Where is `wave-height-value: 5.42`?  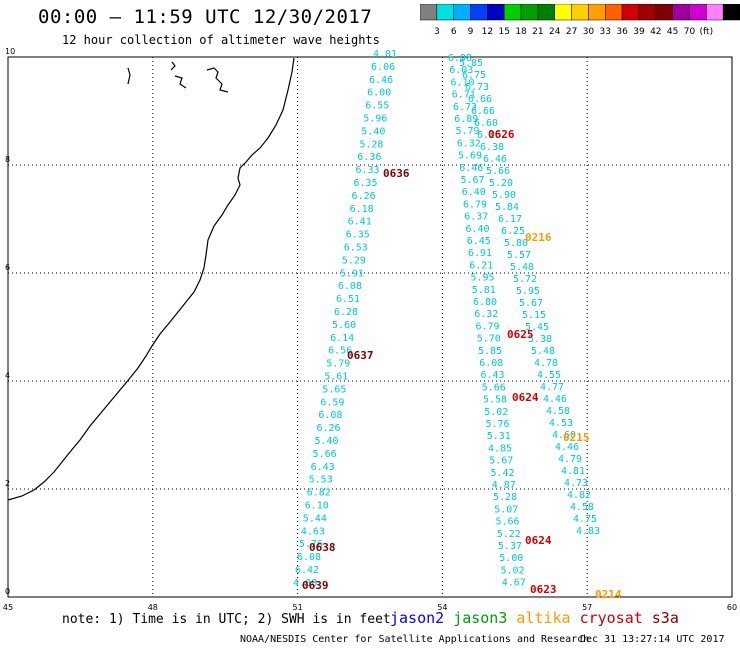
wave-height-value: 5.42 is located at coordinates (503, 473).